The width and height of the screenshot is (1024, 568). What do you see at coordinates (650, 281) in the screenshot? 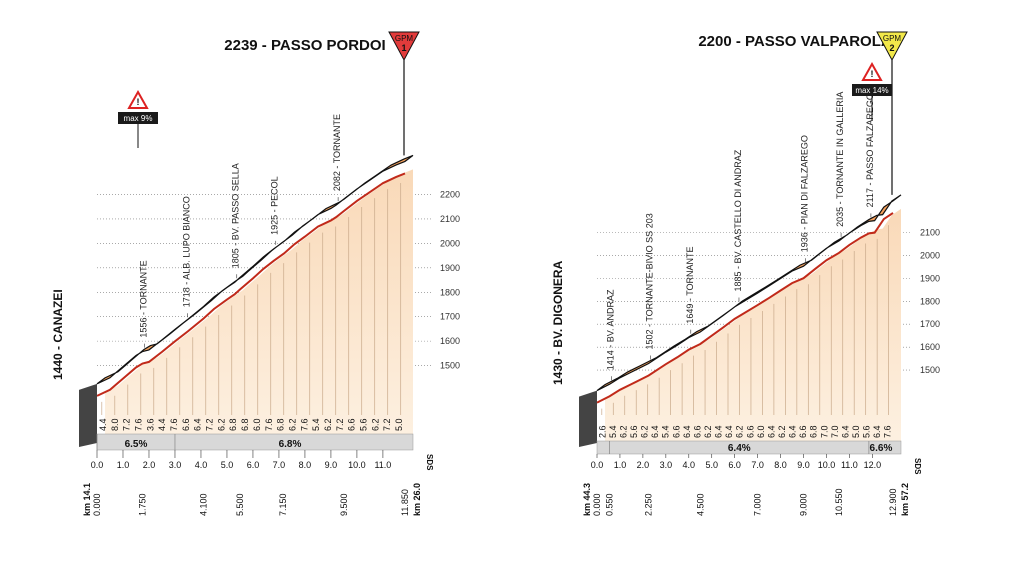
I see `point-of-interest-label: 1502 - TORNANTE-BIVIO SS 203` at bounding box center [650, 281].